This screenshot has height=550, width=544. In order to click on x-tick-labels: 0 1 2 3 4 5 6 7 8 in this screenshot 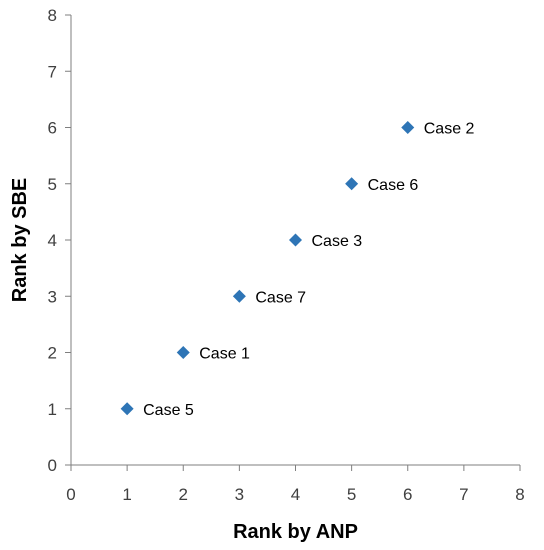, I will do `click(295, 494)`.